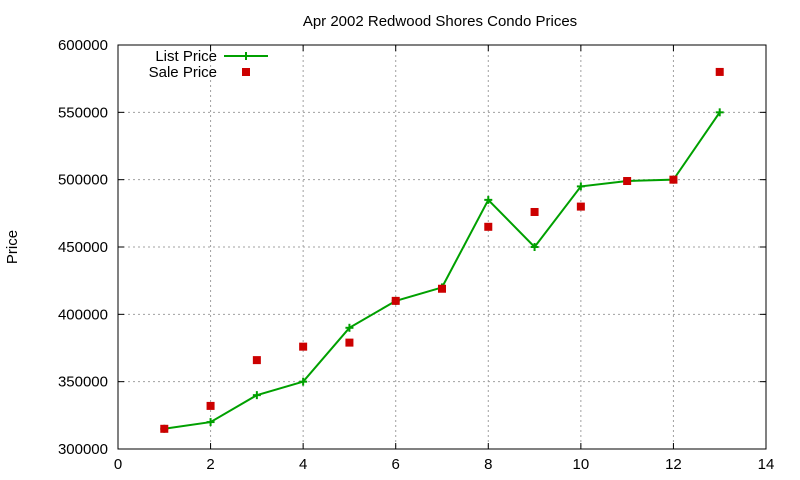 The image size is (800, 480). What do you see at coordinates (83, 180) in the screenshot?
I see `y-tick-label: 500000` at bounding box center [83, 180].